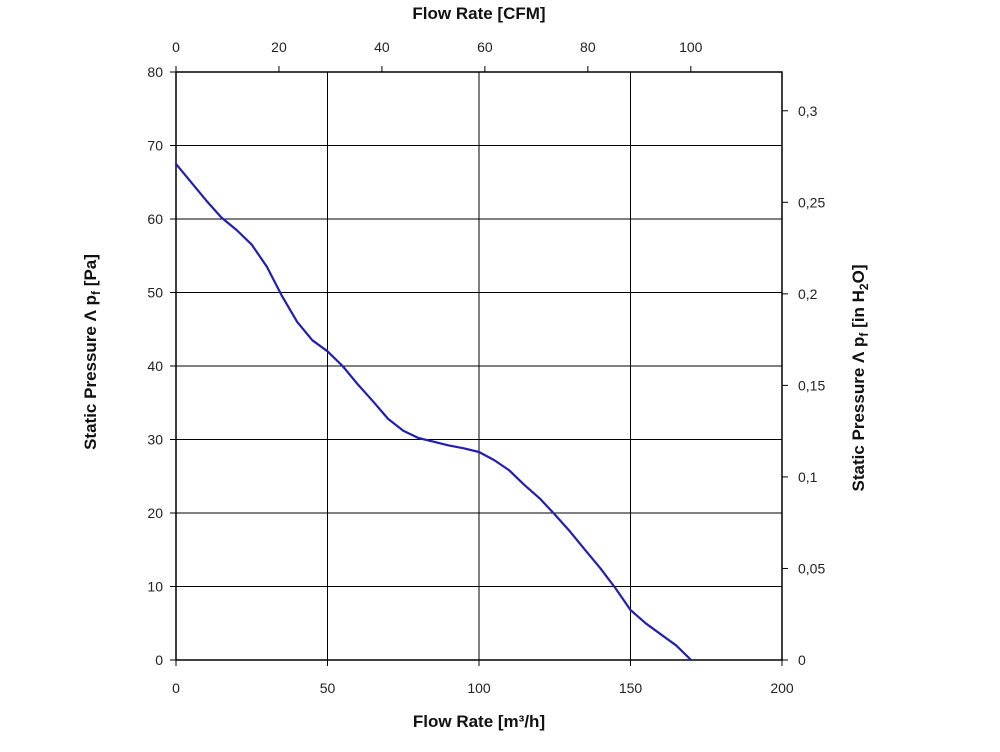 The image size is (1000, 752). What do you see at coordinates (155, 366) in the screenshot?
I see `y-left-tick-label: 40` at bounding box center [155, 366].